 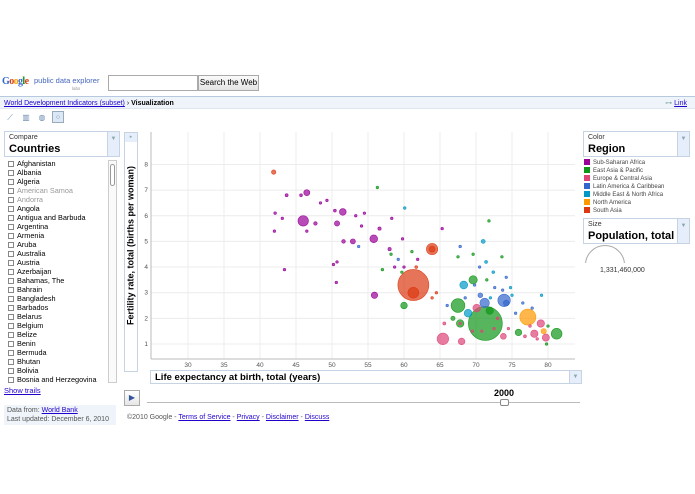 I want to click on y-axis-select: ▸, so click(x=131, y=252).